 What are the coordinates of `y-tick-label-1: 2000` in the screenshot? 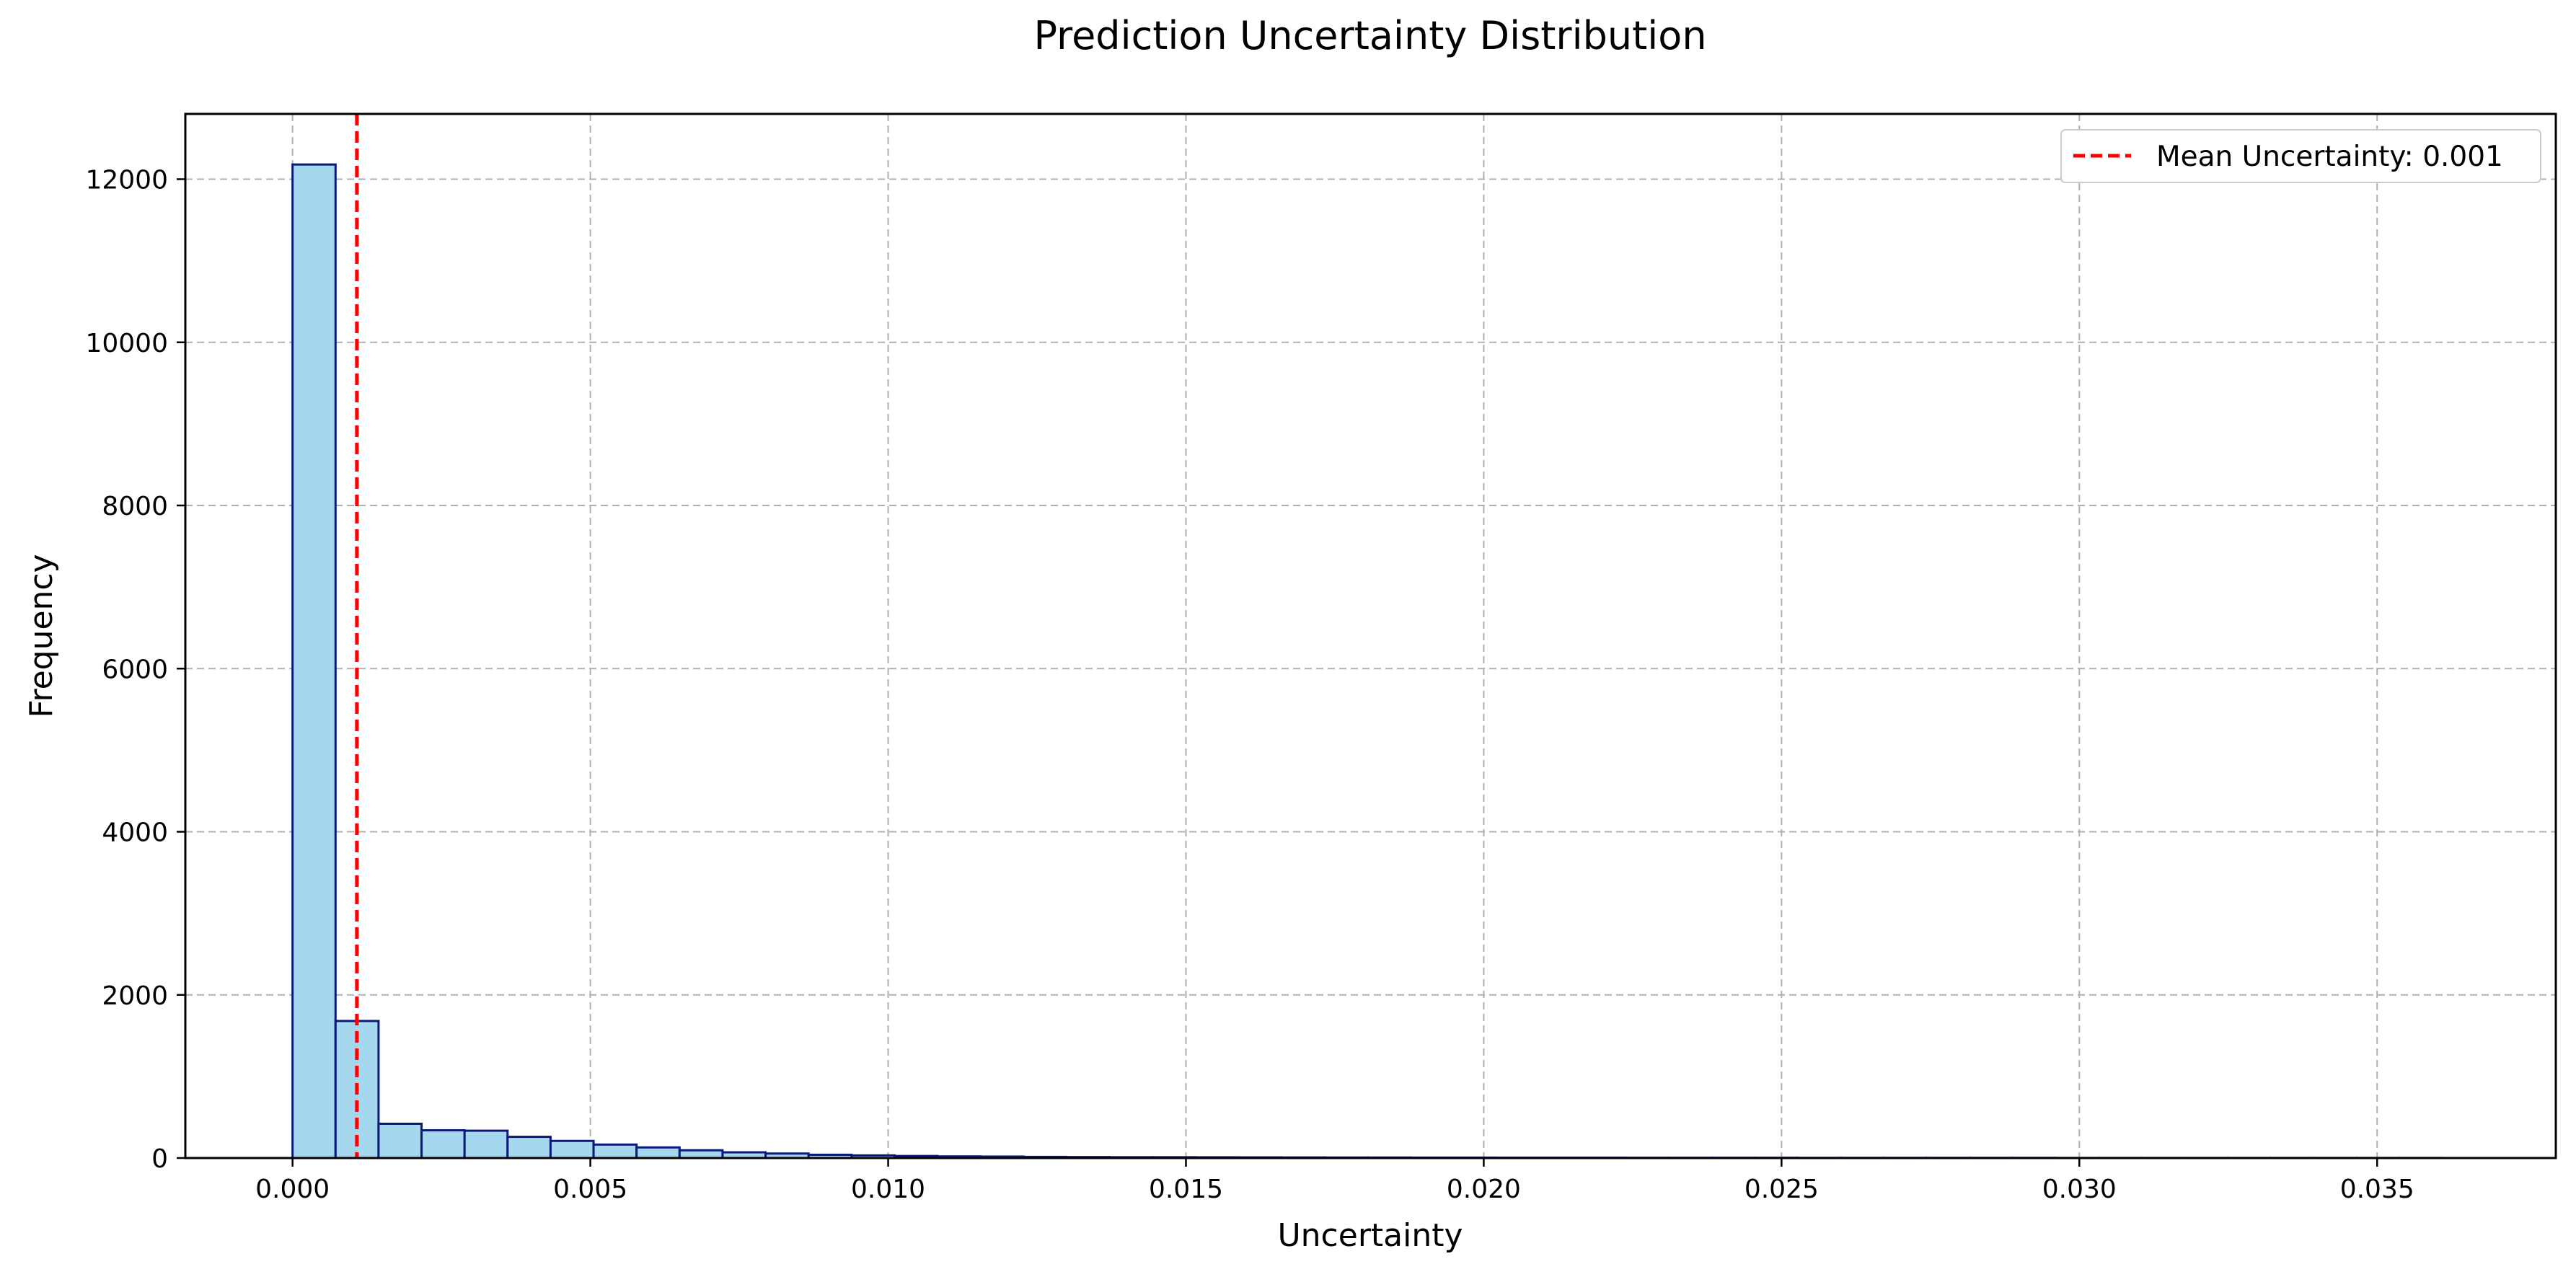 It's located at (135, 996).